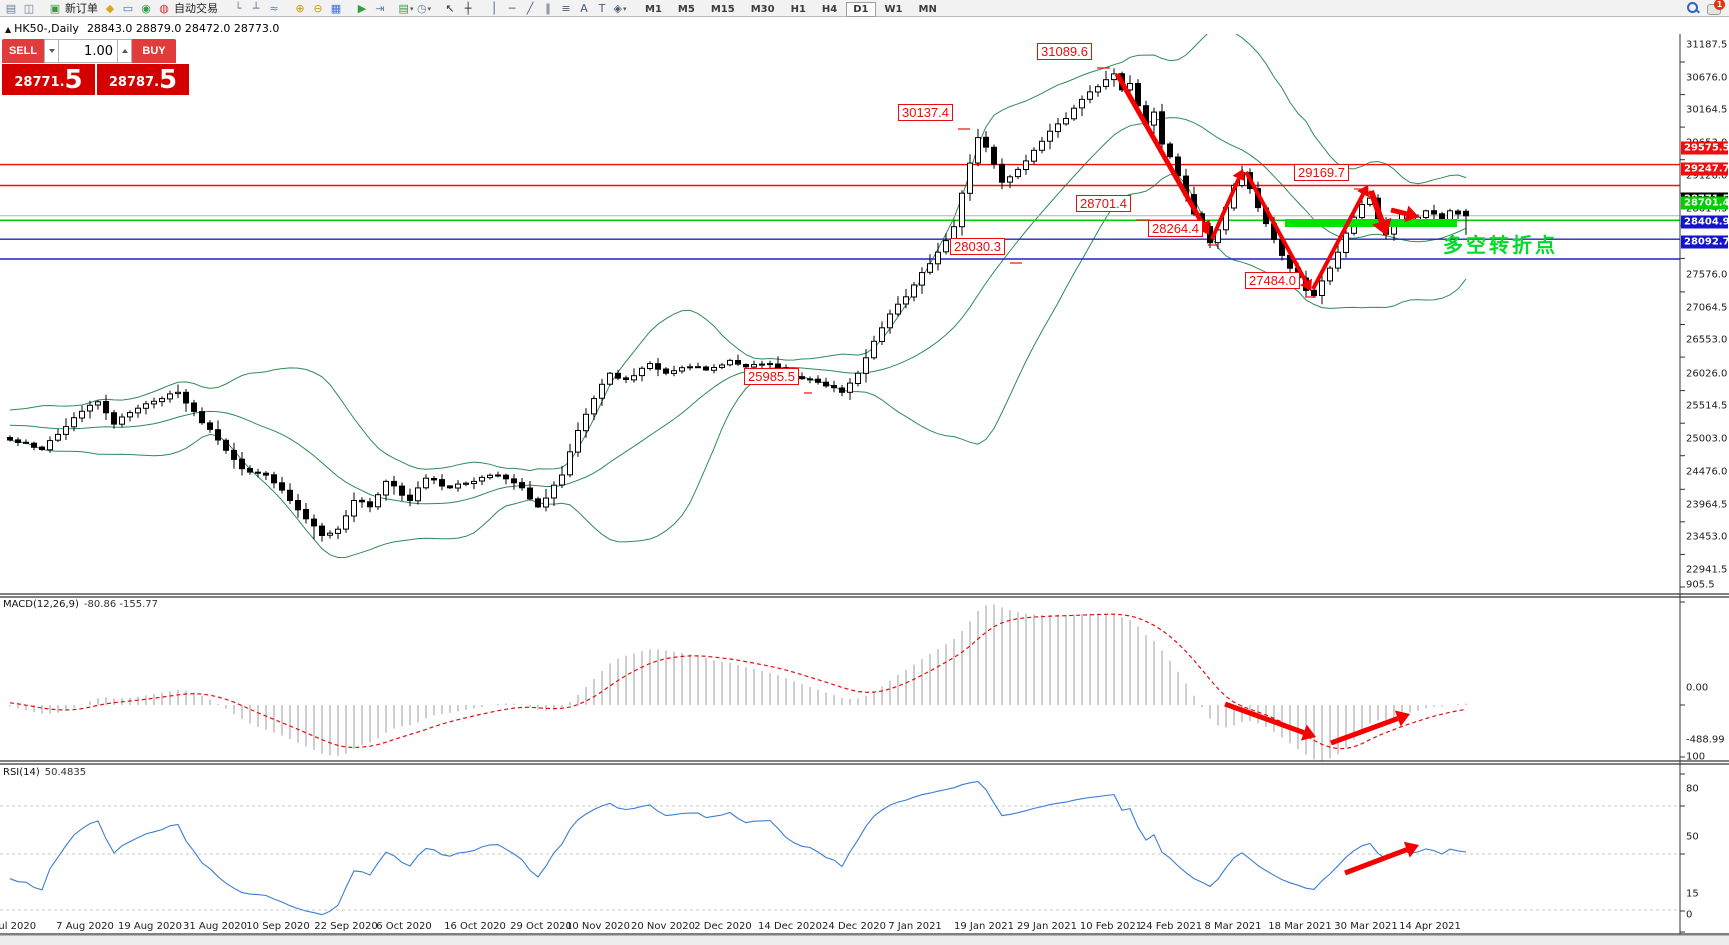  What do you see at coordinates (530, 8) in the screenshot?
I see `trendline-icon: ╱` at bounding box center [530, 8].